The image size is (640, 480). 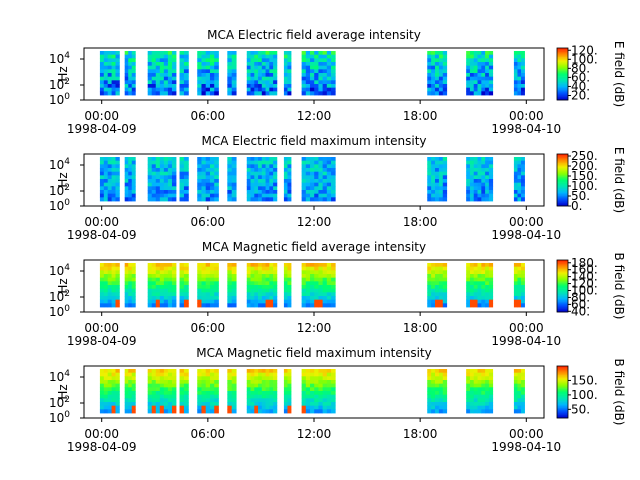 I want to click on y-axis-label: Hz, so click(x=63, y=73).